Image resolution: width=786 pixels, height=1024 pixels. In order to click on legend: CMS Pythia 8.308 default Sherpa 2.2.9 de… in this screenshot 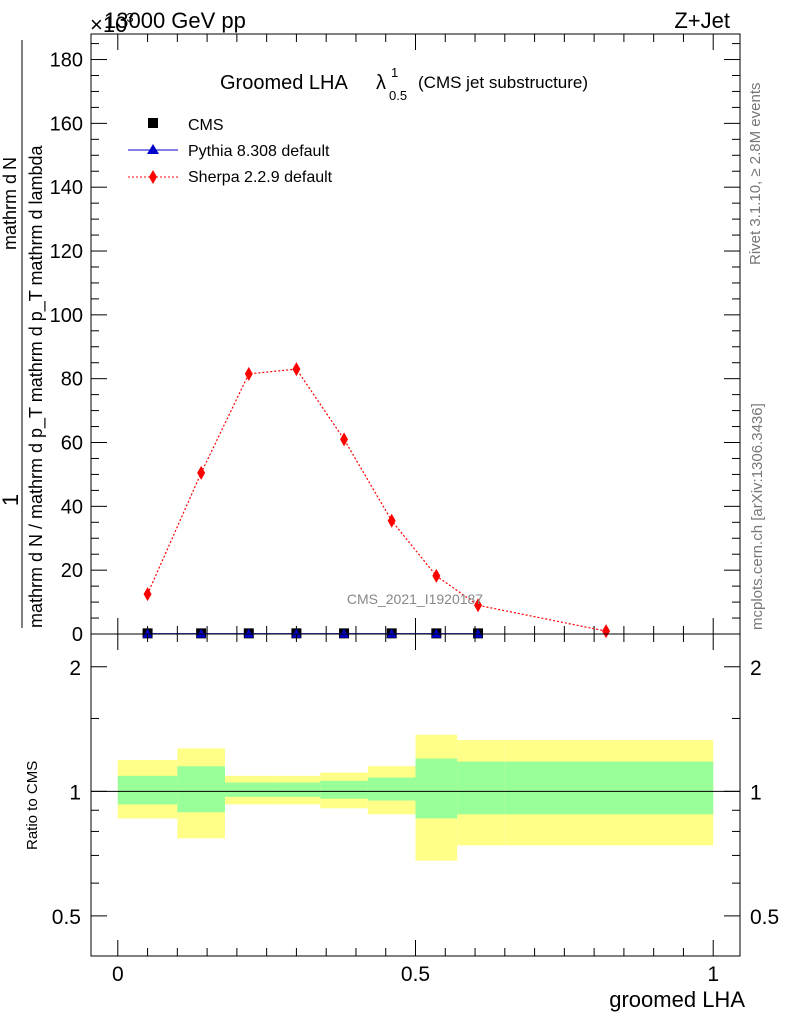, I will do `click(230, 151)`.